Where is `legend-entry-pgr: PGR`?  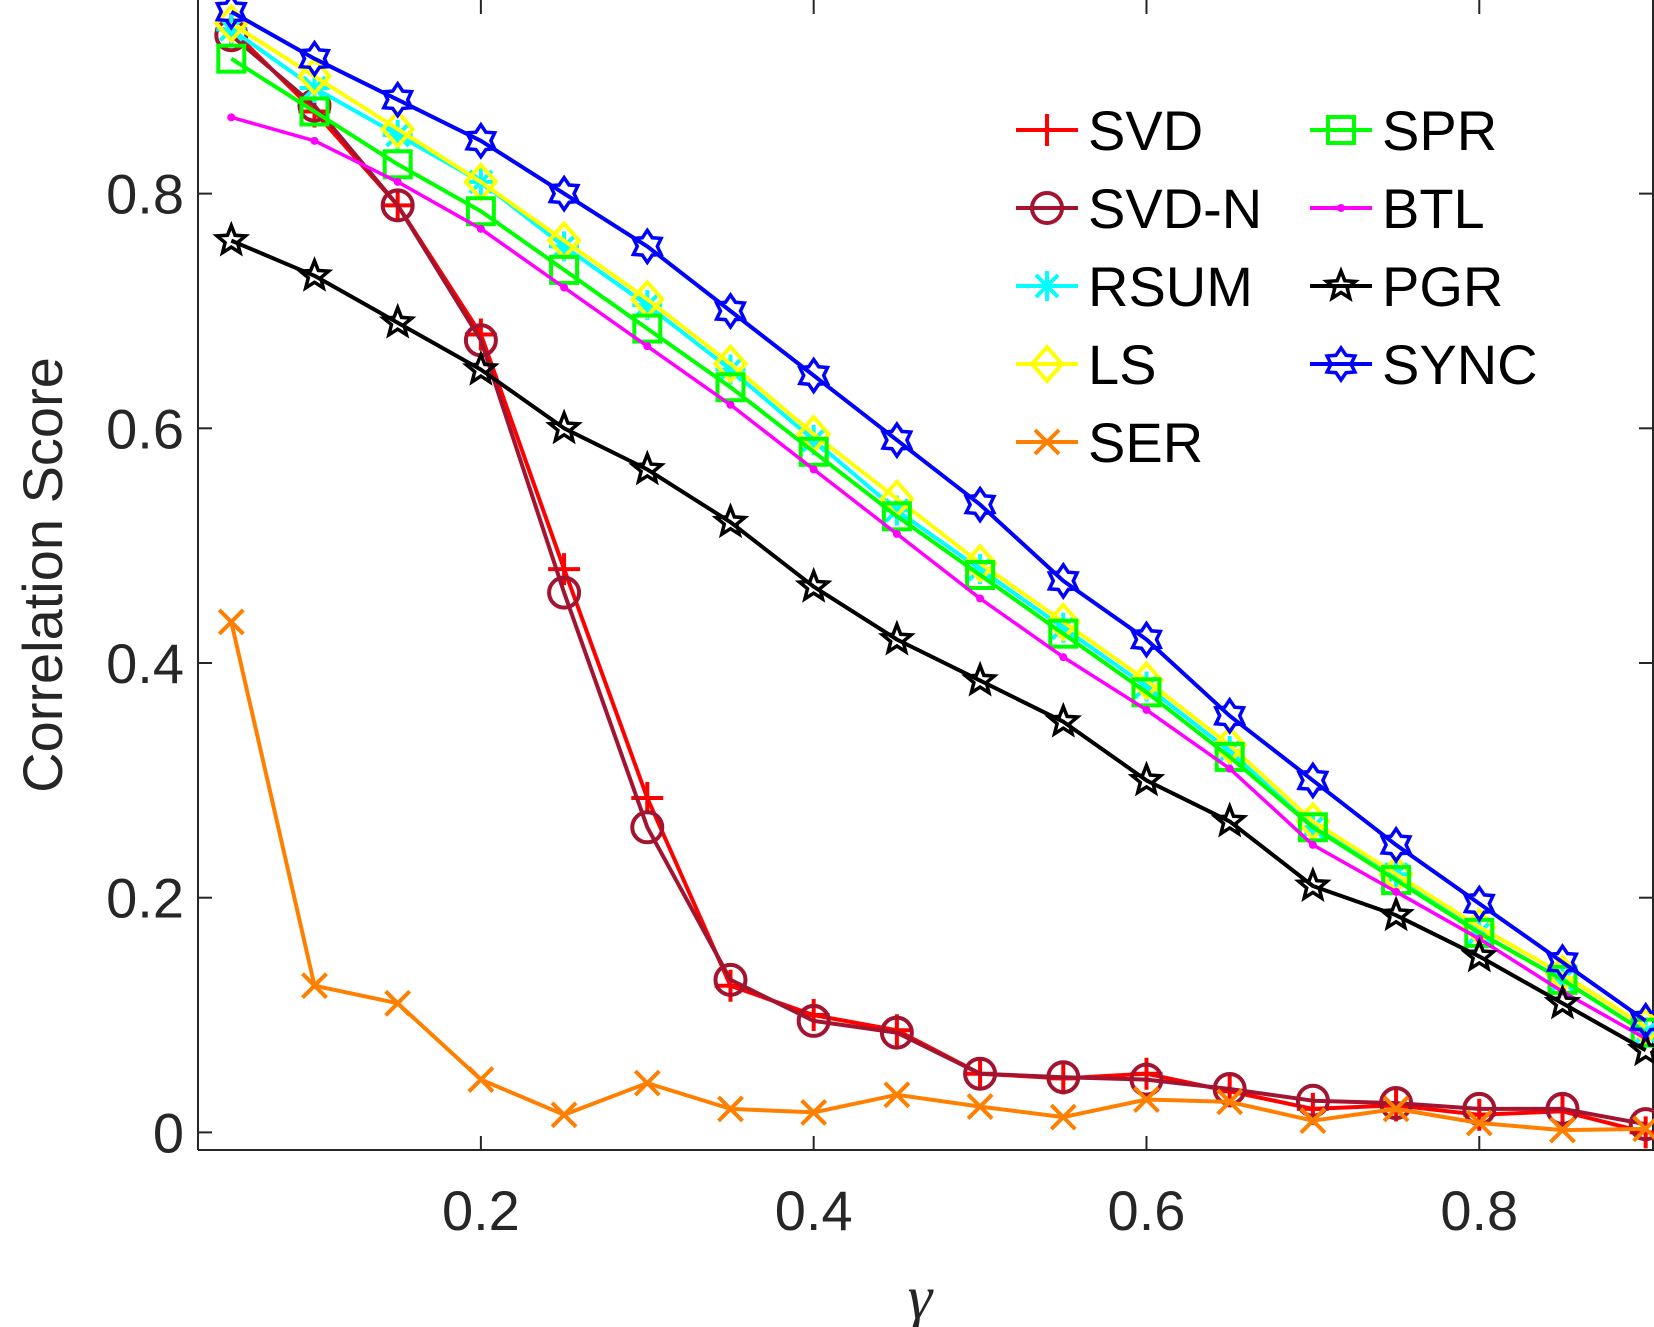 legend-entry-pgr: PGR is located at coordinates (1406, 286).